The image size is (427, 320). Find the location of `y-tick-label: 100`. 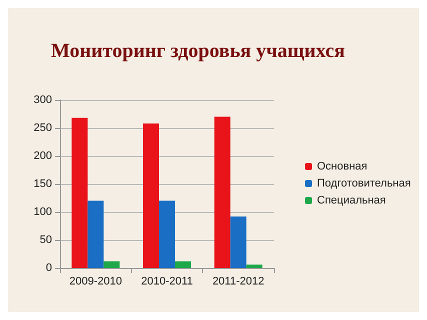

y-tick-label: 100 is located at coordinates (43, 212).